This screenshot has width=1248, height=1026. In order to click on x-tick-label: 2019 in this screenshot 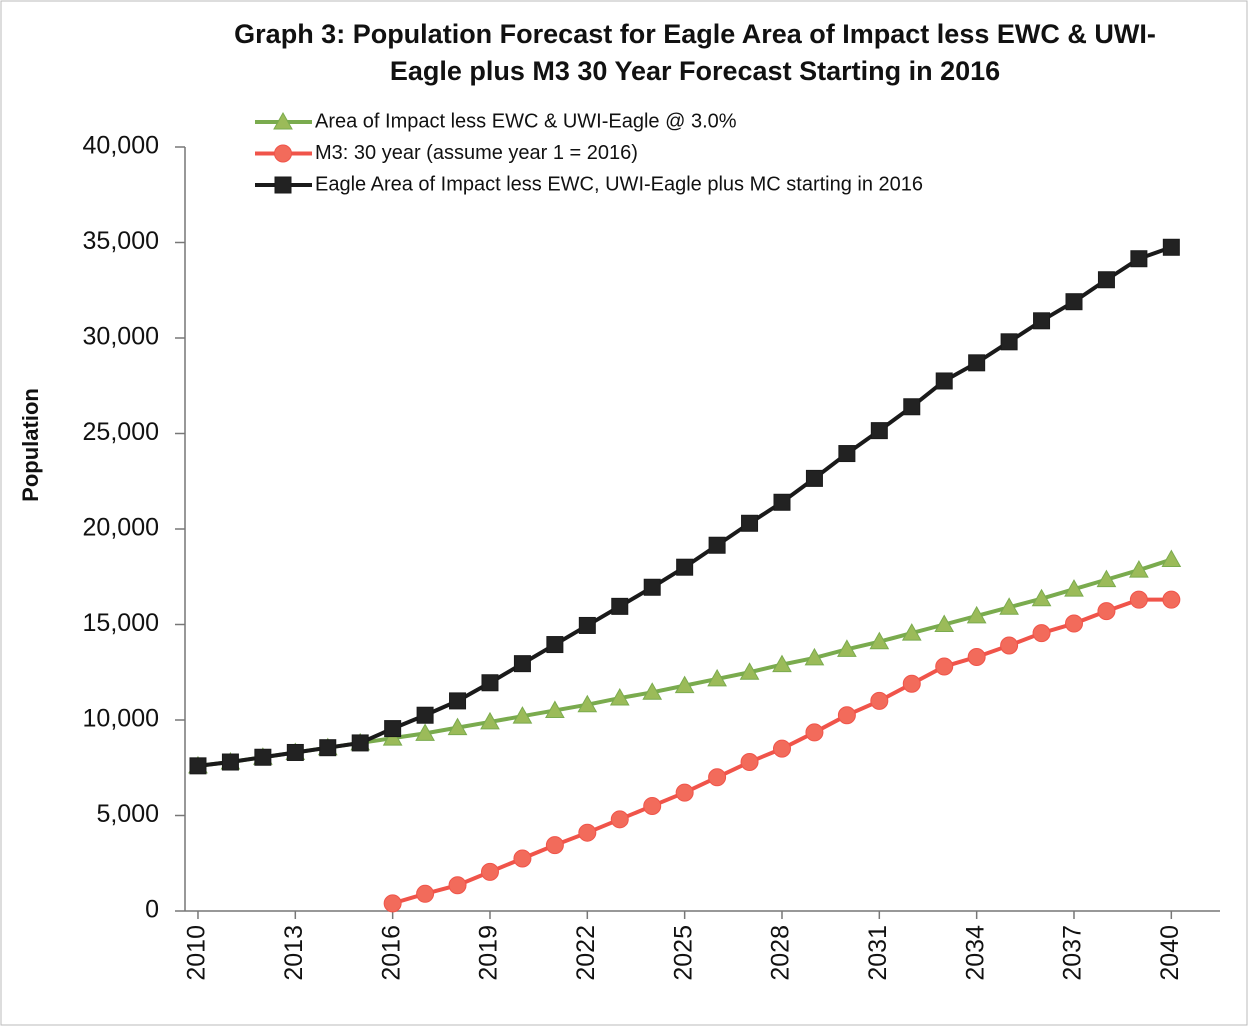, I will do `click(489, 953)`.